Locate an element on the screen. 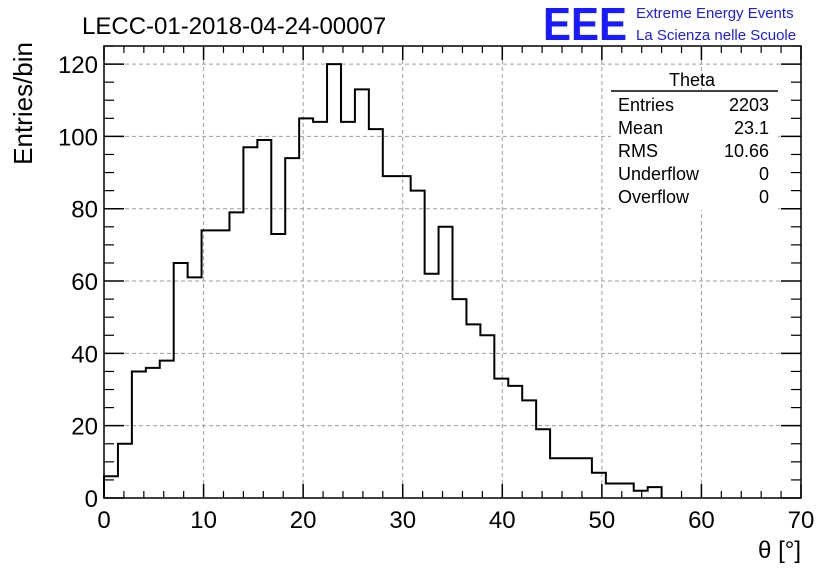  eee-logo-text: EEE is located at coordinates (585, 25).